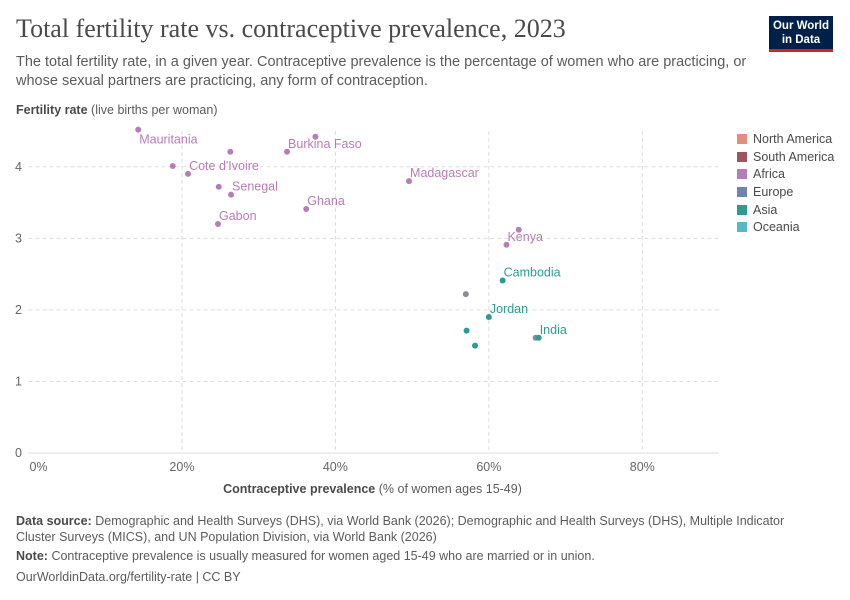 The width and height of the screenshot is (850, 600). What do you see at coordinates (773, 191) in the screenshot?
I see `legend-label: Europe` at bounding box center [773, 191].